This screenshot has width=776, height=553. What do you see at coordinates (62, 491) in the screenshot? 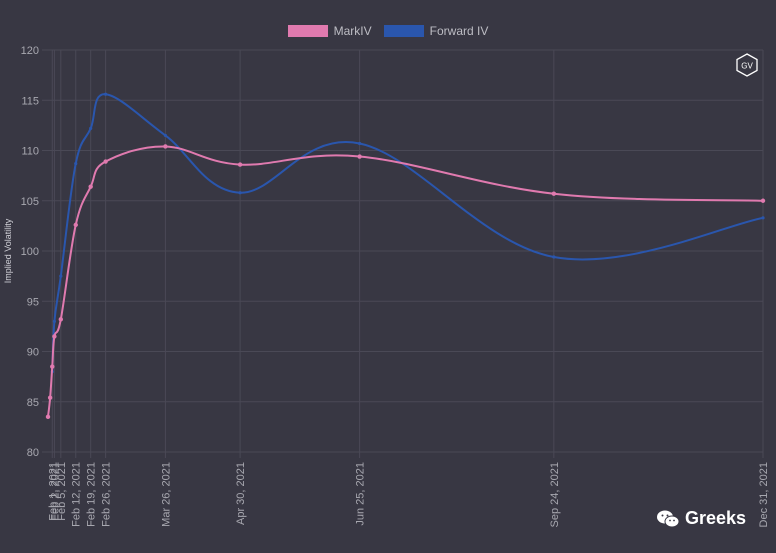
I see `x-tick-label: Feb 5, 2021` at bounding box center [62, 491].